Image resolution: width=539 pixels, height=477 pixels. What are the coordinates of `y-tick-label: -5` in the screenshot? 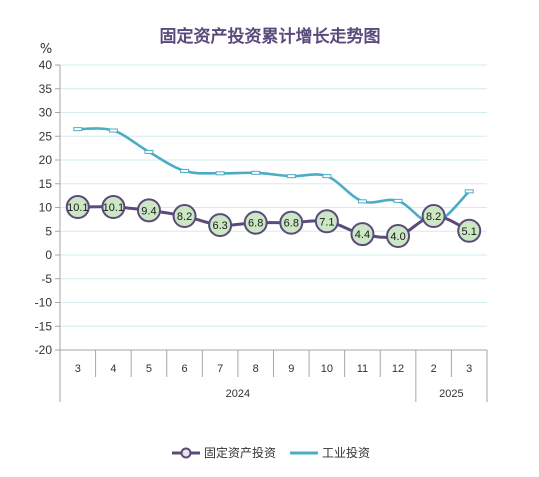 It's located at (46, 279).